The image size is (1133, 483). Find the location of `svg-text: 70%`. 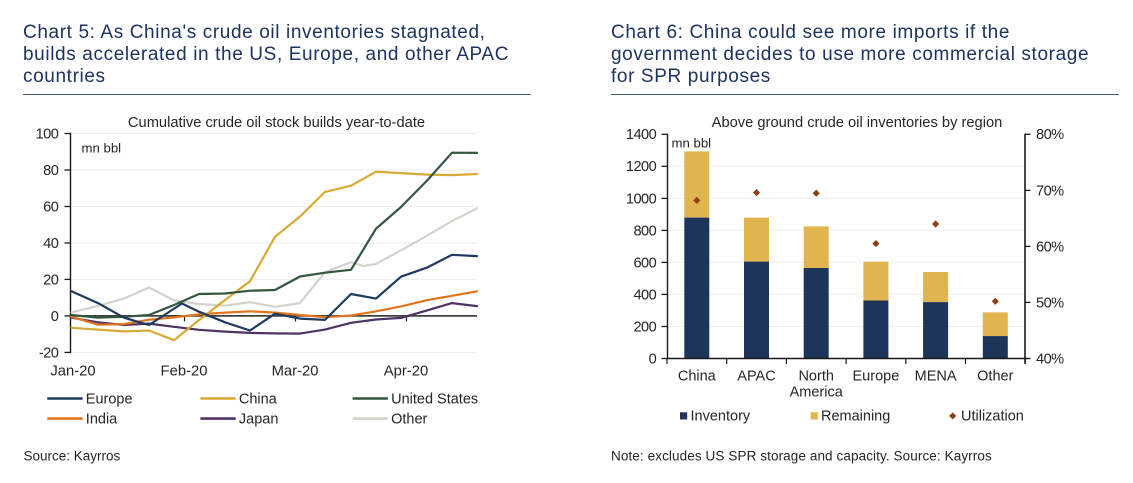

svg-text: 70% is located at coordinates (1050, 191).